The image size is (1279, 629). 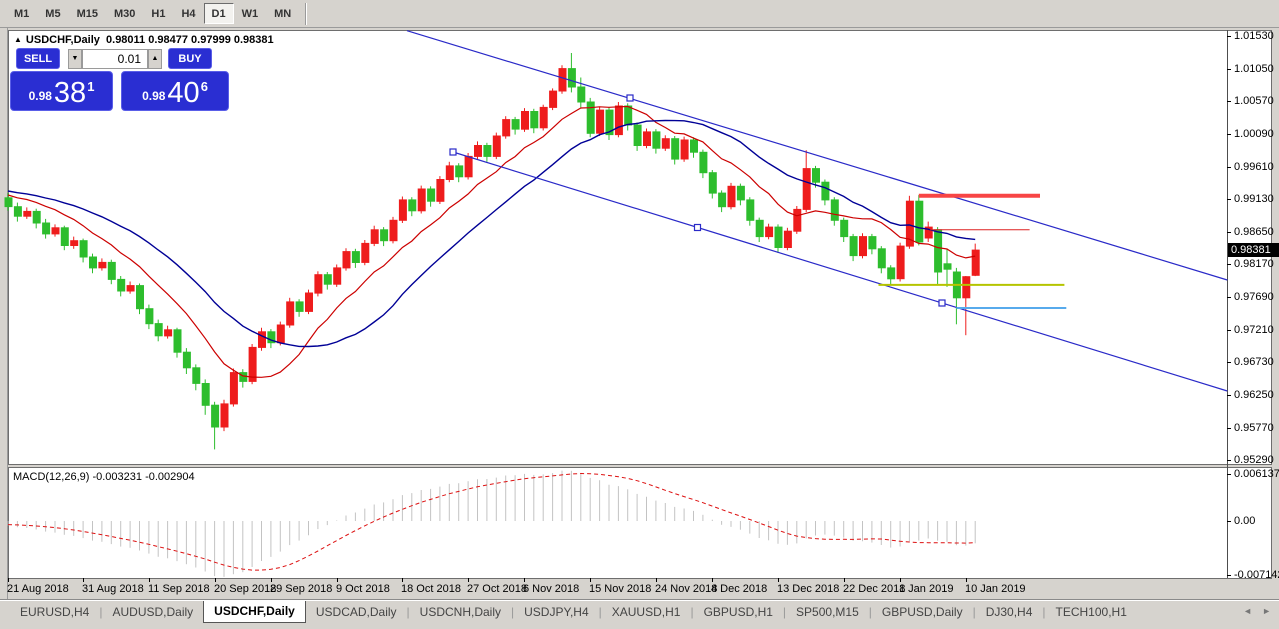 What do you see at coordinates (115, 58) in the screenshot?
I see `volume-input` at bounding box center [115, 58].